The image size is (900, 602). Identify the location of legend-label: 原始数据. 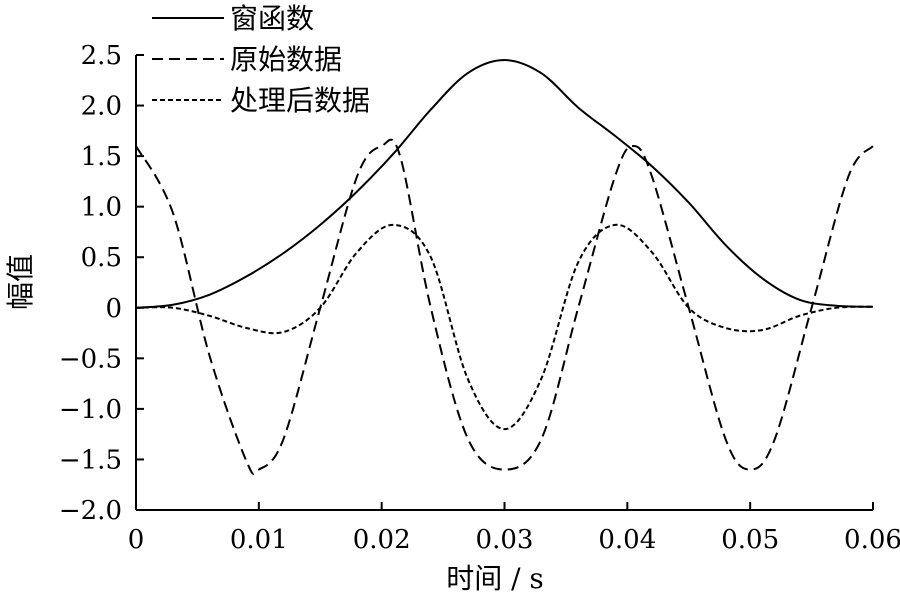
(286, 59).